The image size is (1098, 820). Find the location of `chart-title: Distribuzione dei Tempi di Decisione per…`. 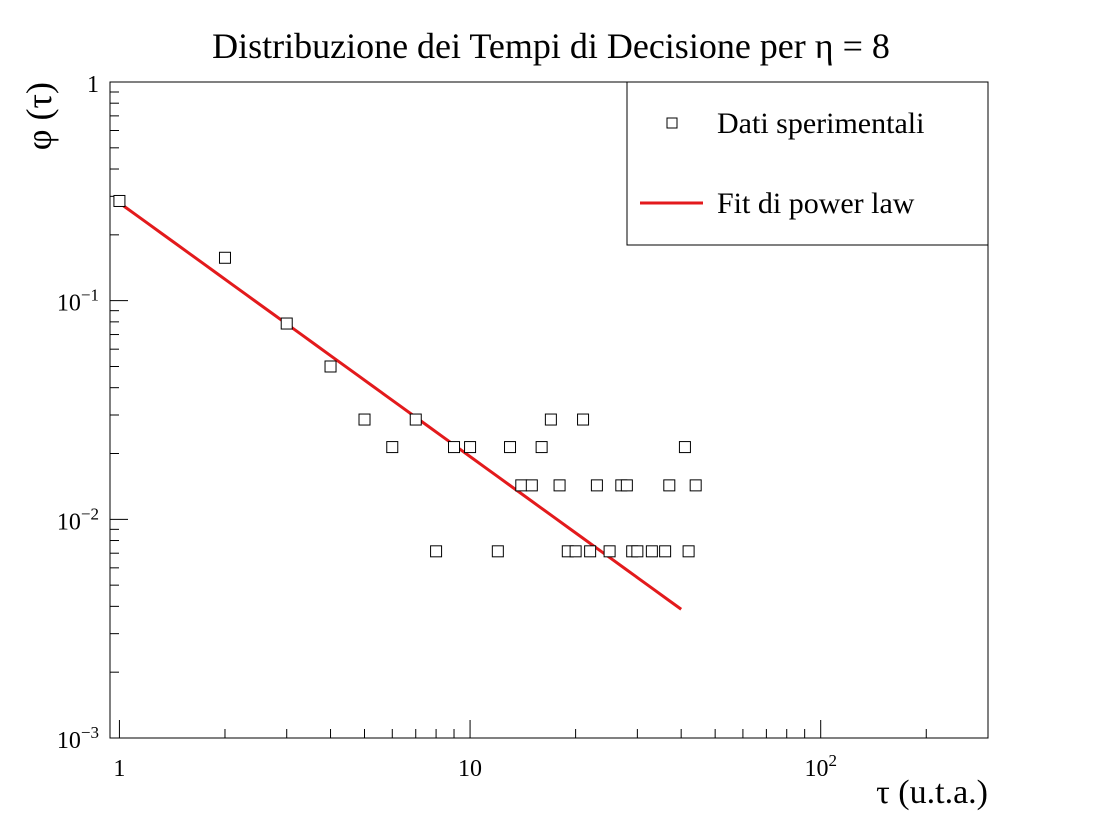

chart-title: Distribuzione dei Tempi di Decisione per… is located at coordinates (551, 46).